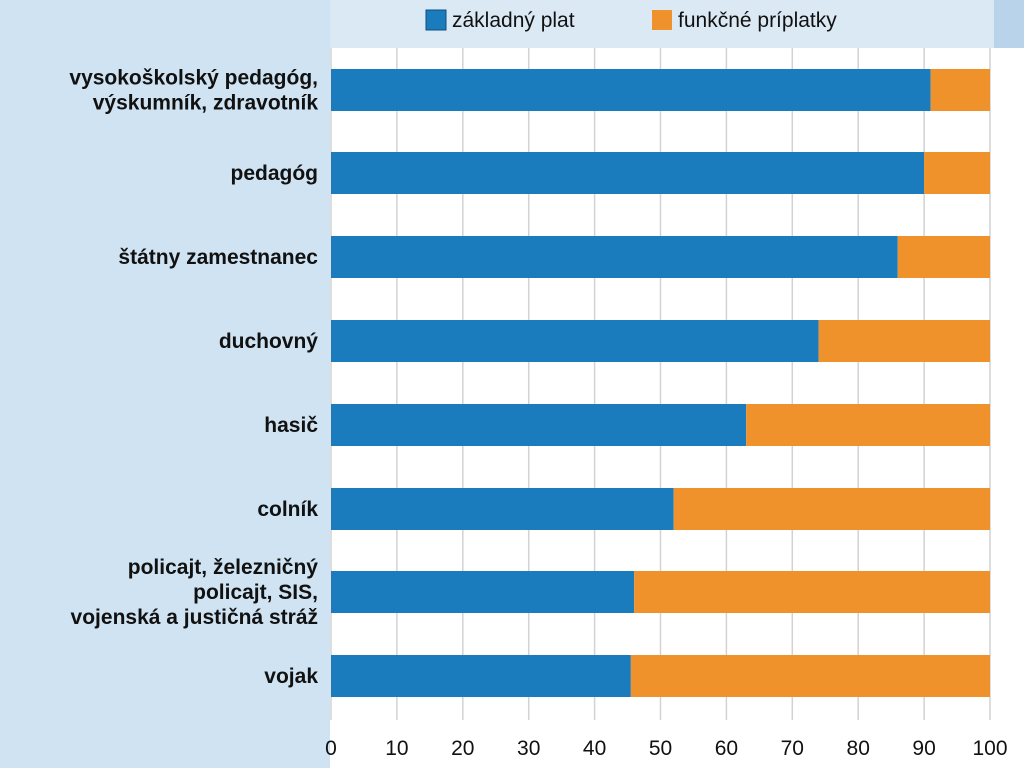  What do you see at coordinates (331, 748) in the screenshot?
I see `x-tick-label: 0` at bounding box center [331, 748].